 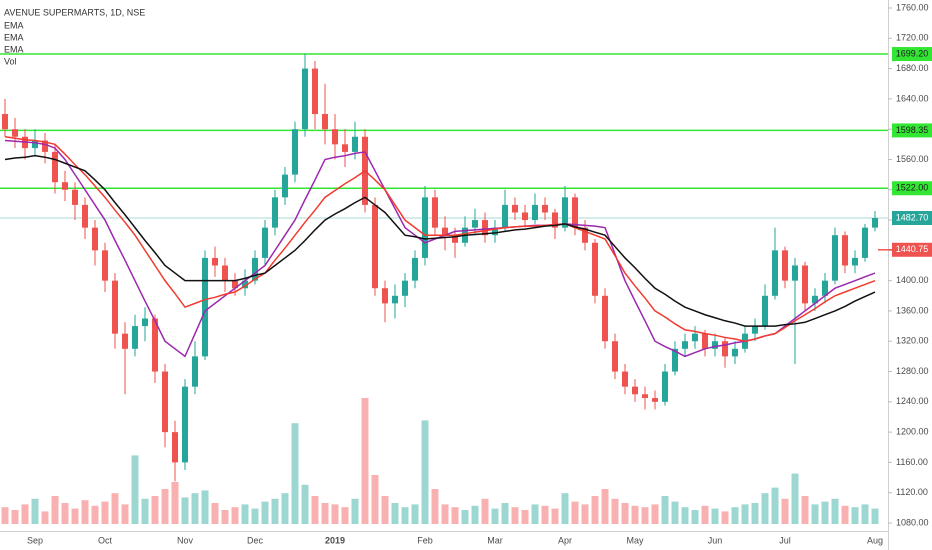 What do you see at coordinates (635, 540) in the screenshot?
I see `x-tick-label: May` at bounding box center [635, 540].